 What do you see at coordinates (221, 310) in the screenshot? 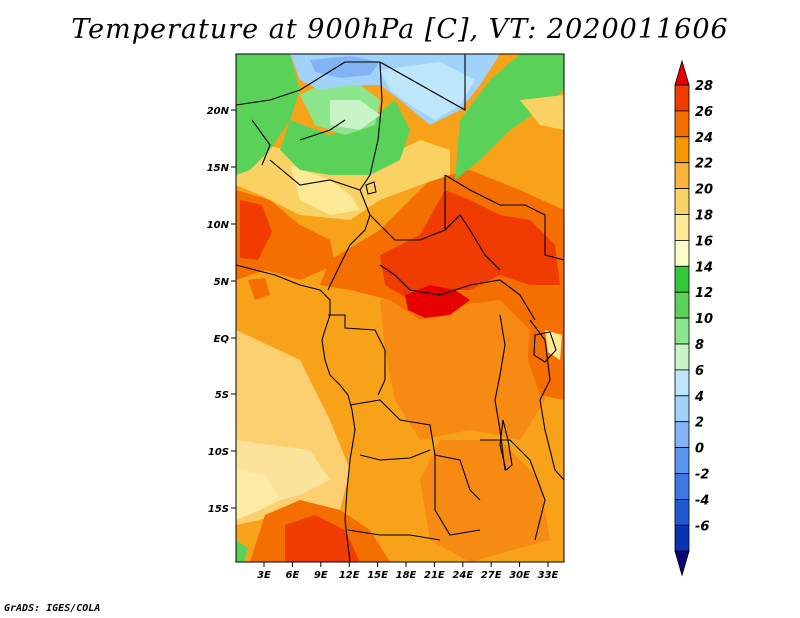
I see `latitude-axis: 20N 15N 10N 5N EQ 5S 10S 15S` at bounding box center [221, 310].